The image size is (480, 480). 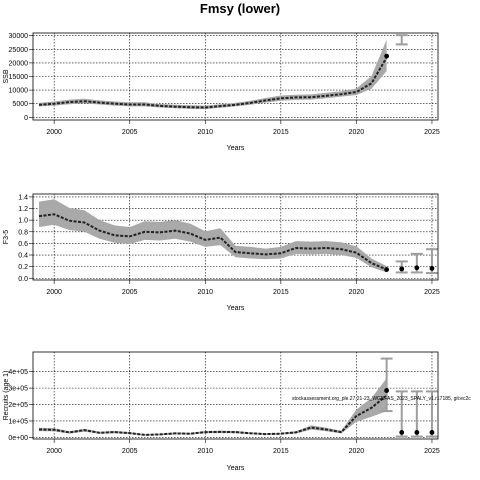 I want to click on figure-title: Fmsy (lower), so click(x=240, y=8).